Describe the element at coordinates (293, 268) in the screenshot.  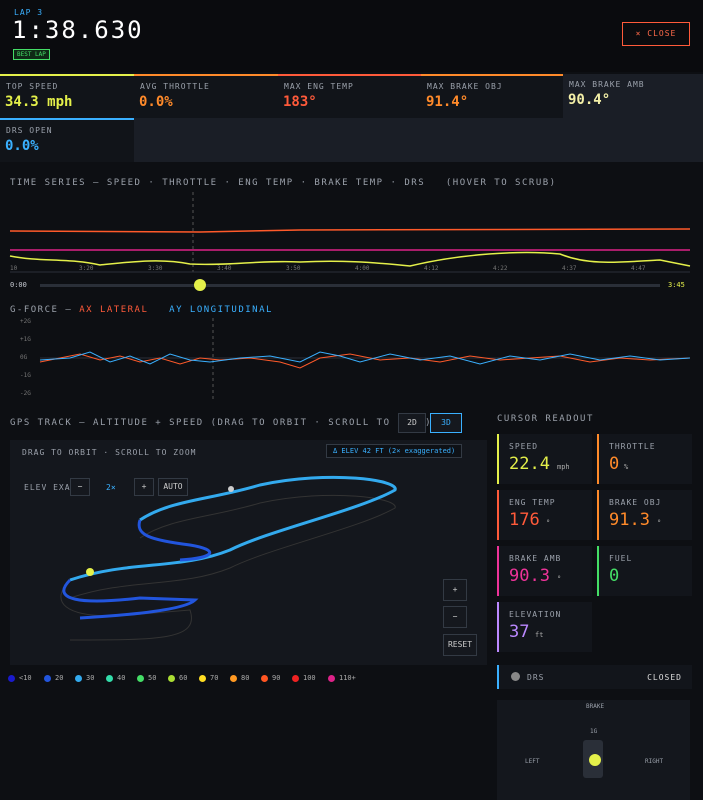
I see `ts-x-label: 3:50` at that location.